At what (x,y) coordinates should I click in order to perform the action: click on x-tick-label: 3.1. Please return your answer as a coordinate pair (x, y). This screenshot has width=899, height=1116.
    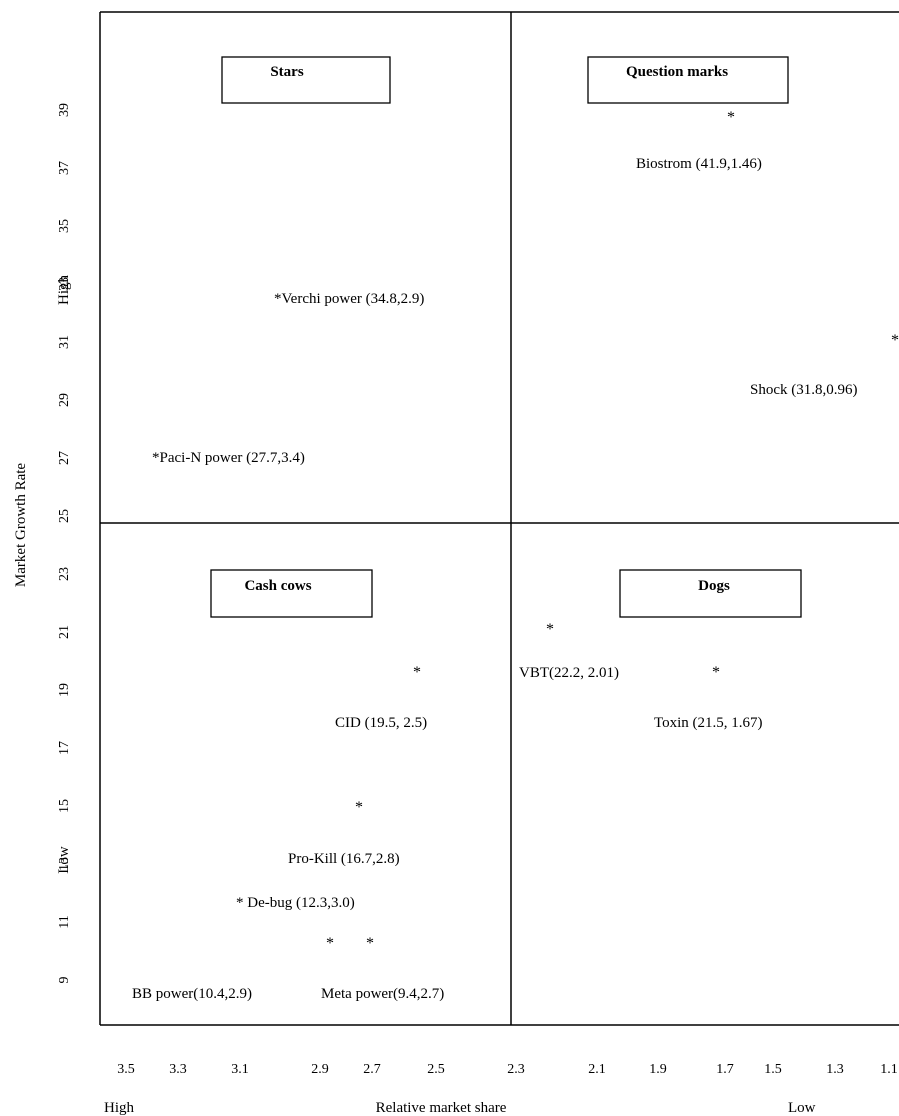
    Looking at the image, I should click on (240, 1069).